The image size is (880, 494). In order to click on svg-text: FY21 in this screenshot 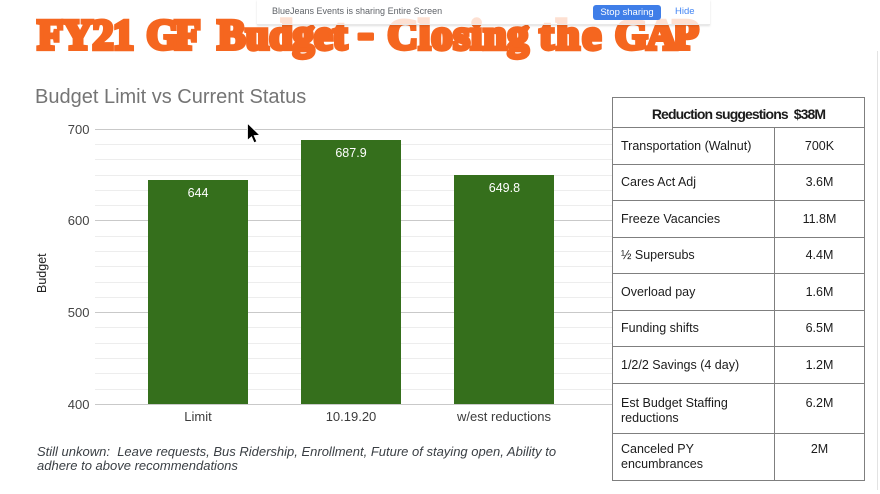, I will do `click(86, 36)`.